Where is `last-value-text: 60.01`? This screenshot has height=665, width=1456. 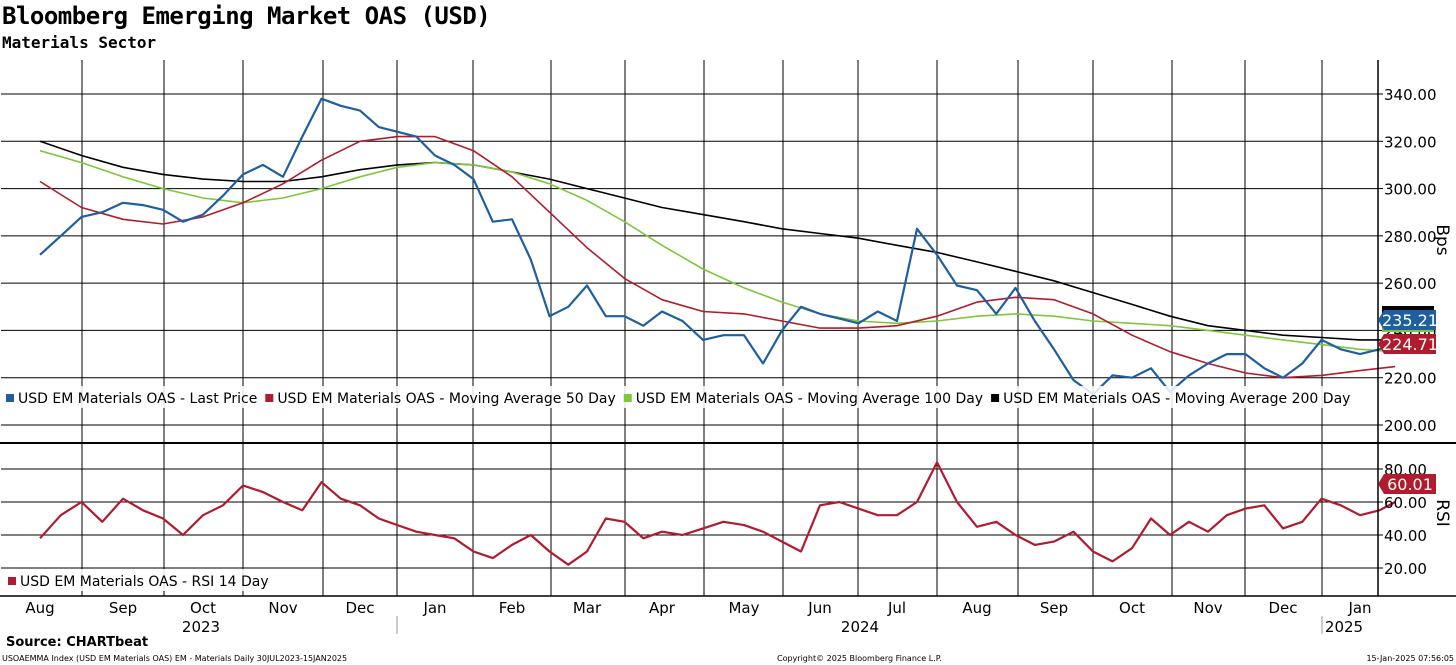
last-value-text: 60.01 is located at coordinates (1410, 484).